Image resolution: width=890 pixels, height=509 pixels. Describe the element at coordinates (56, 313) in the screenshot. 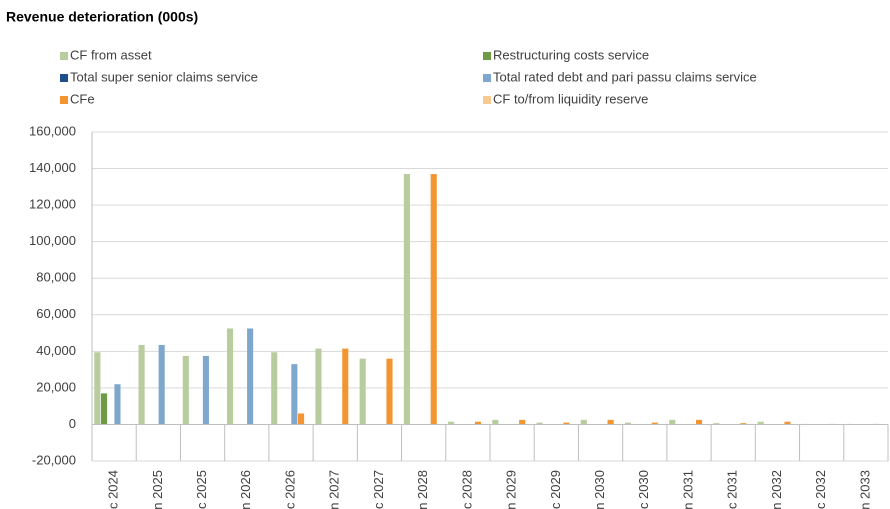

I see `y-tick-label: 60,000` at that location.